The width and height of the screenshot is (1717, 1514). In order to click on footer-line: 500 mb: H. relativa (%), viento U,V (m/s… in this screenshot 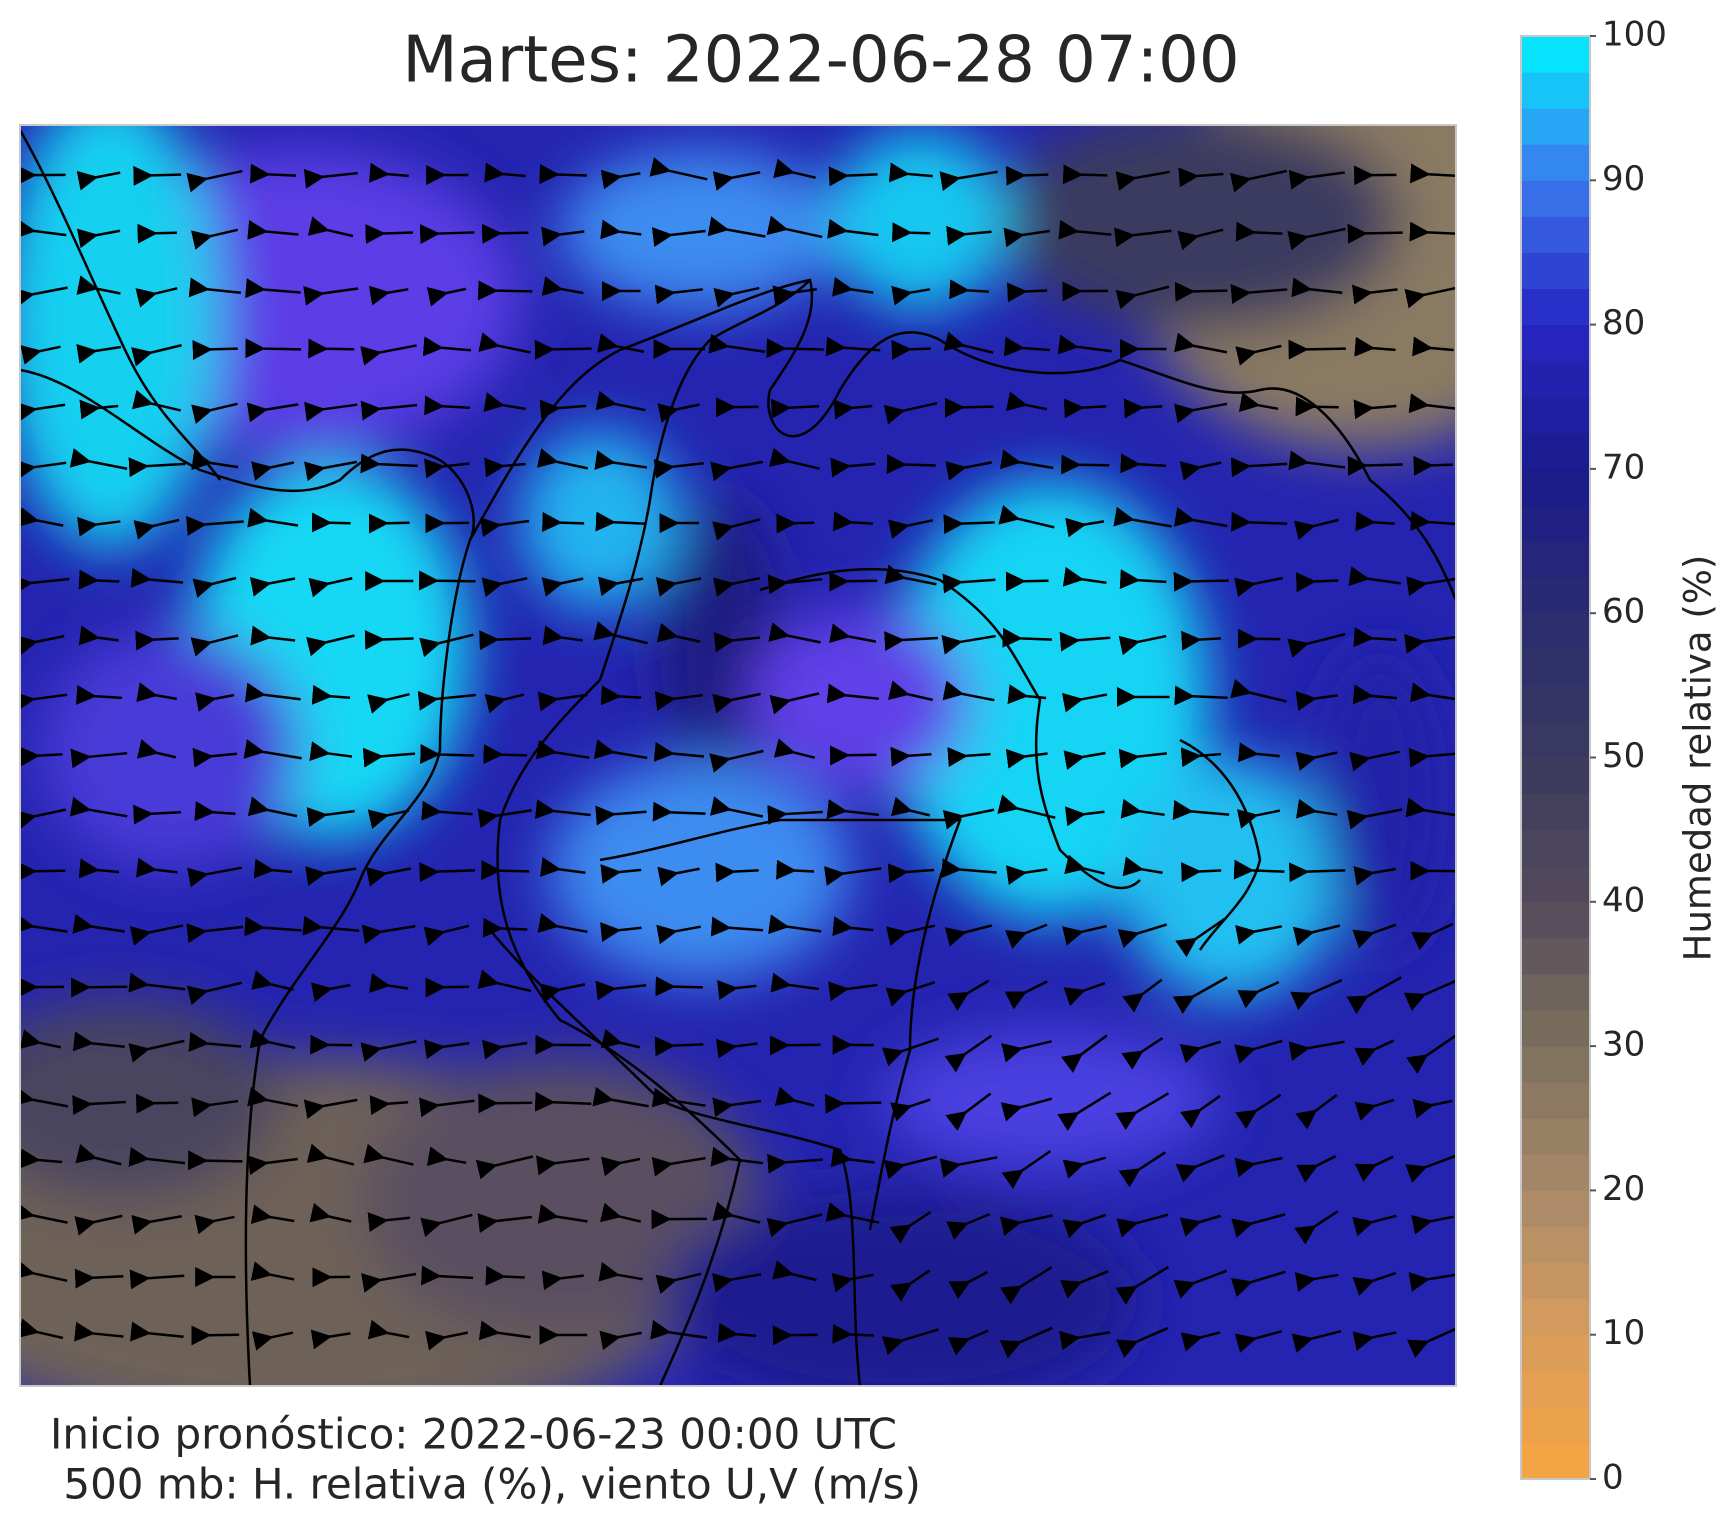, I will do `click(485, 1484)`.